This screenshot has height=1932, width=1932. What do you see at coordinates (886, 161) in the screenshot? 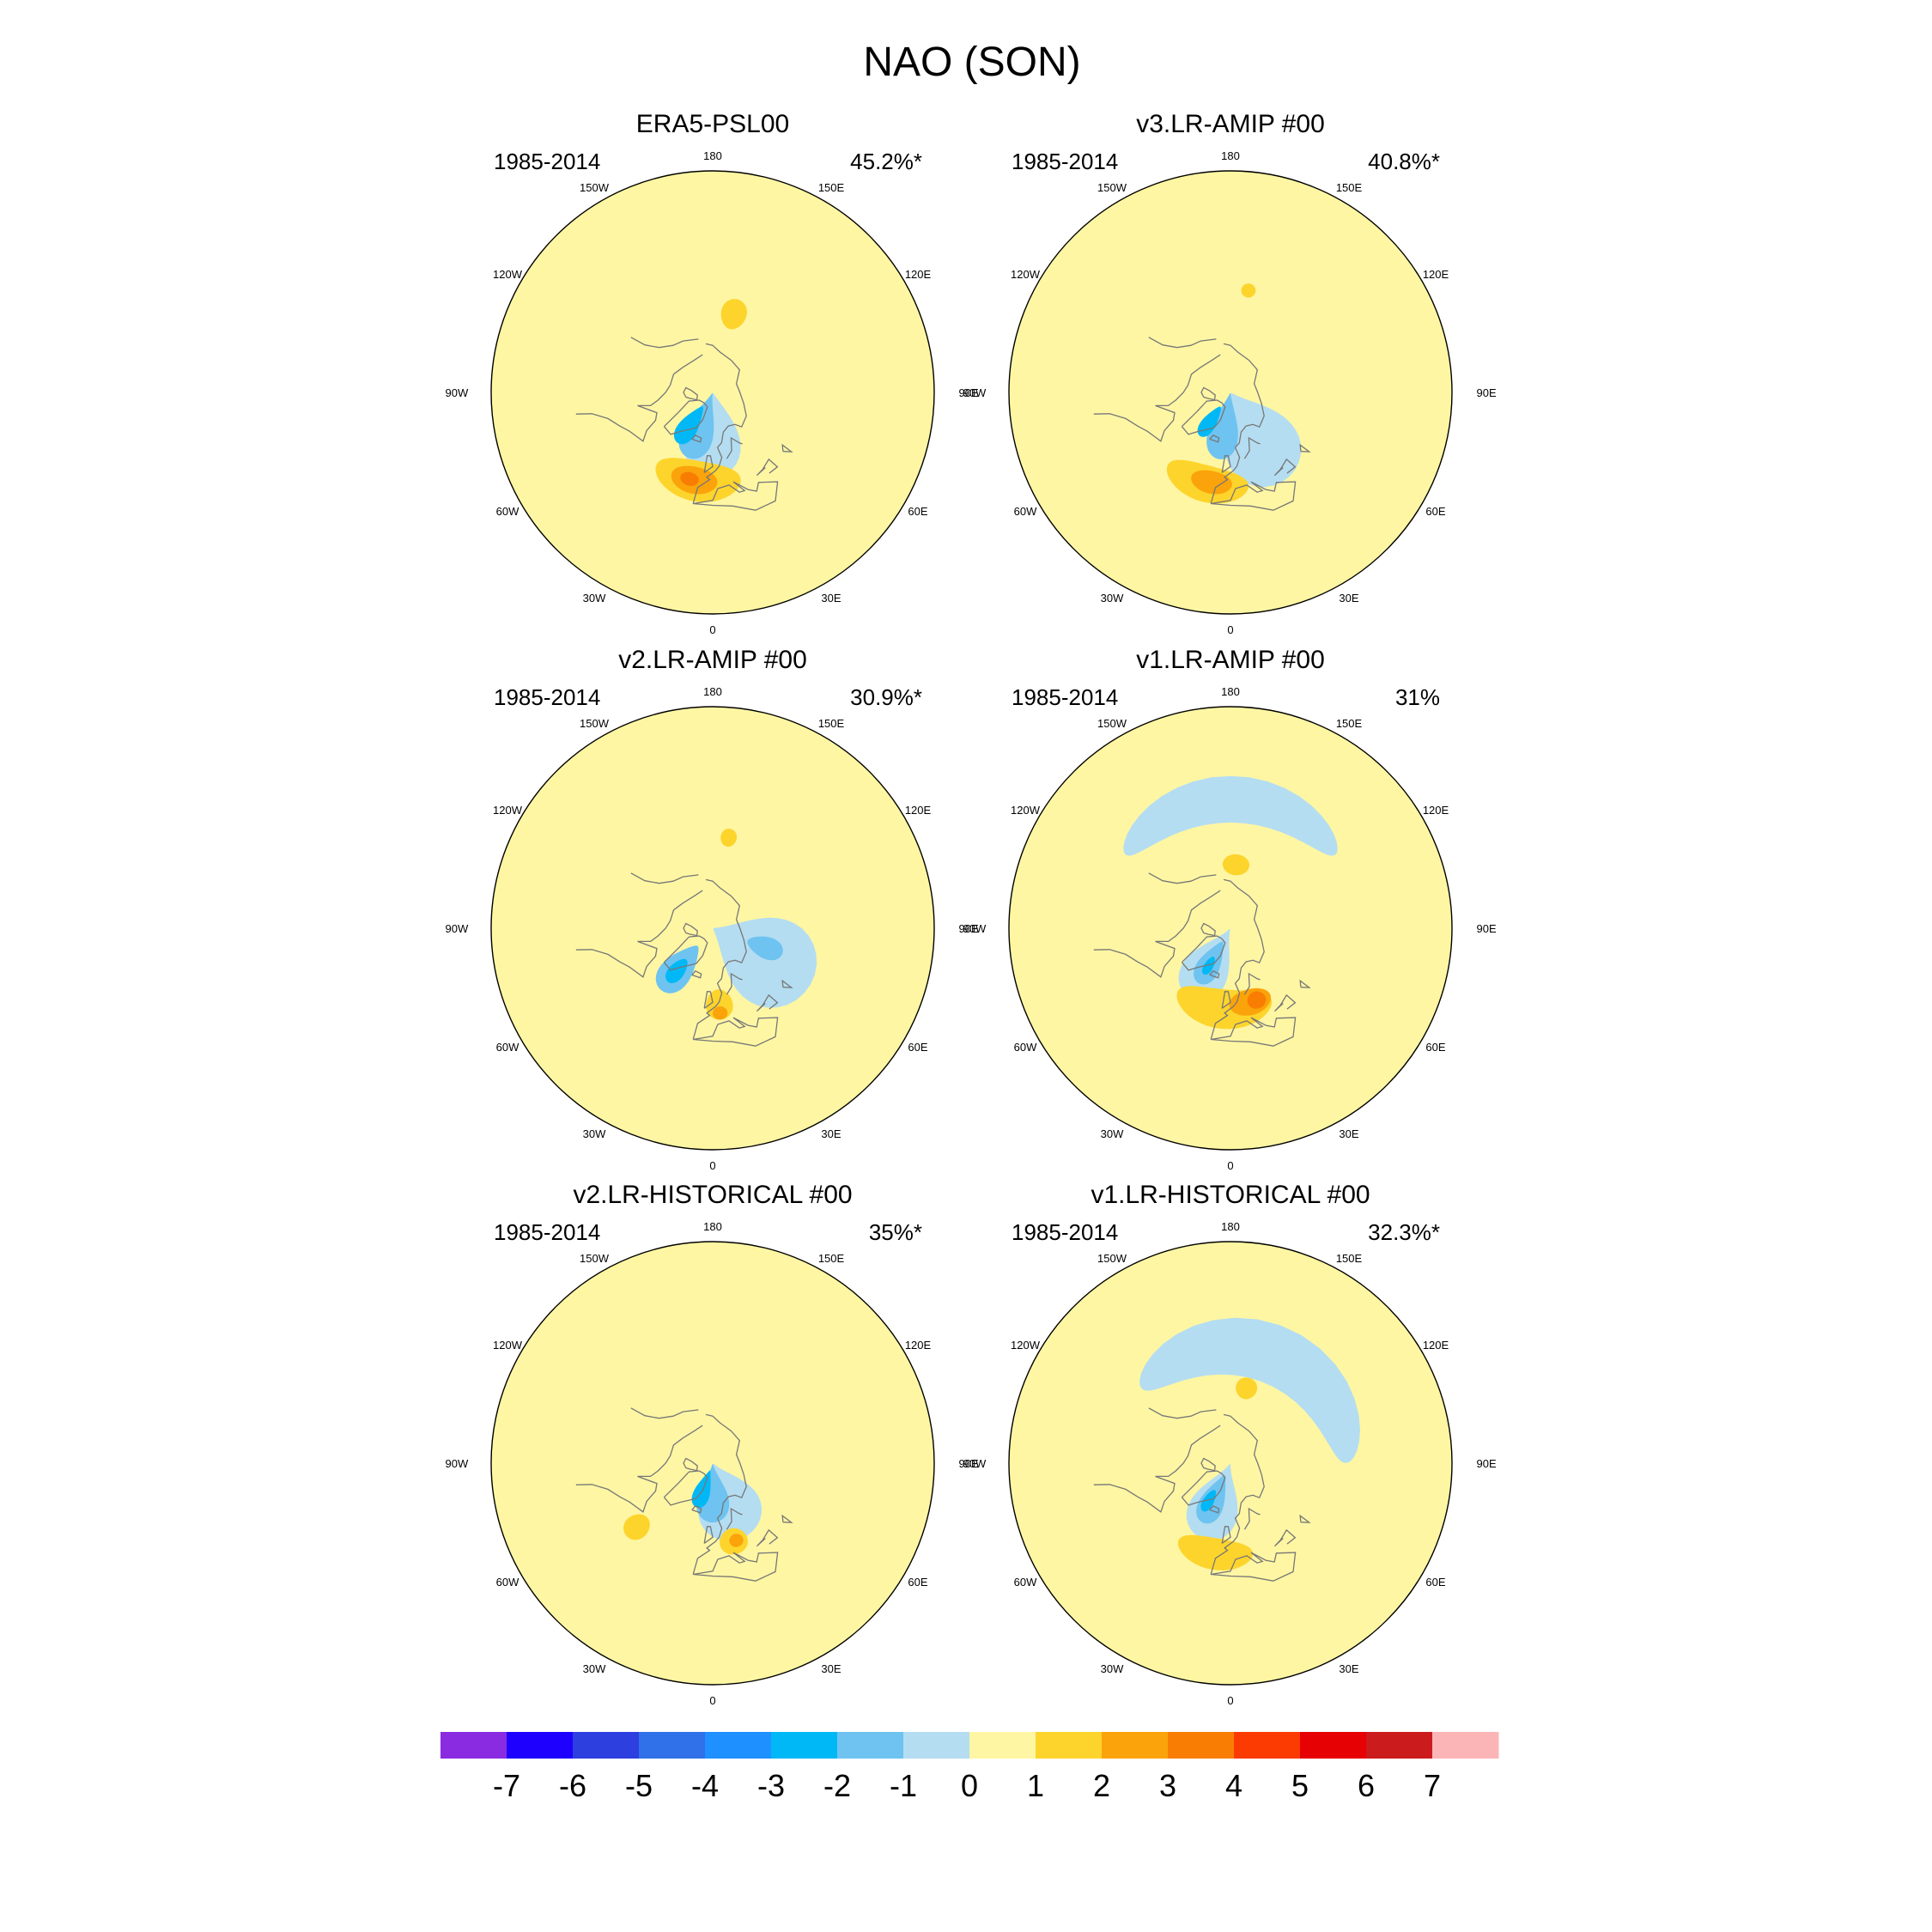
I see `panel-variance: 45.2%*` at bounding box center [886, 161].